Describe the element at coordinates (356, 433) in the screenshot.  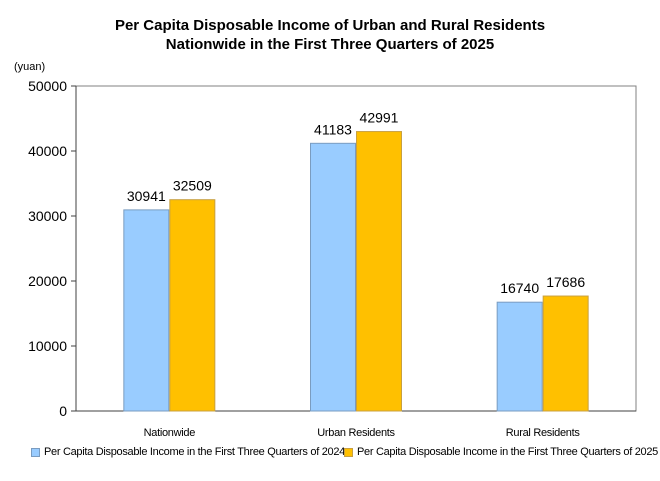
I see `x-tick-label: Urban Residents` at that location.